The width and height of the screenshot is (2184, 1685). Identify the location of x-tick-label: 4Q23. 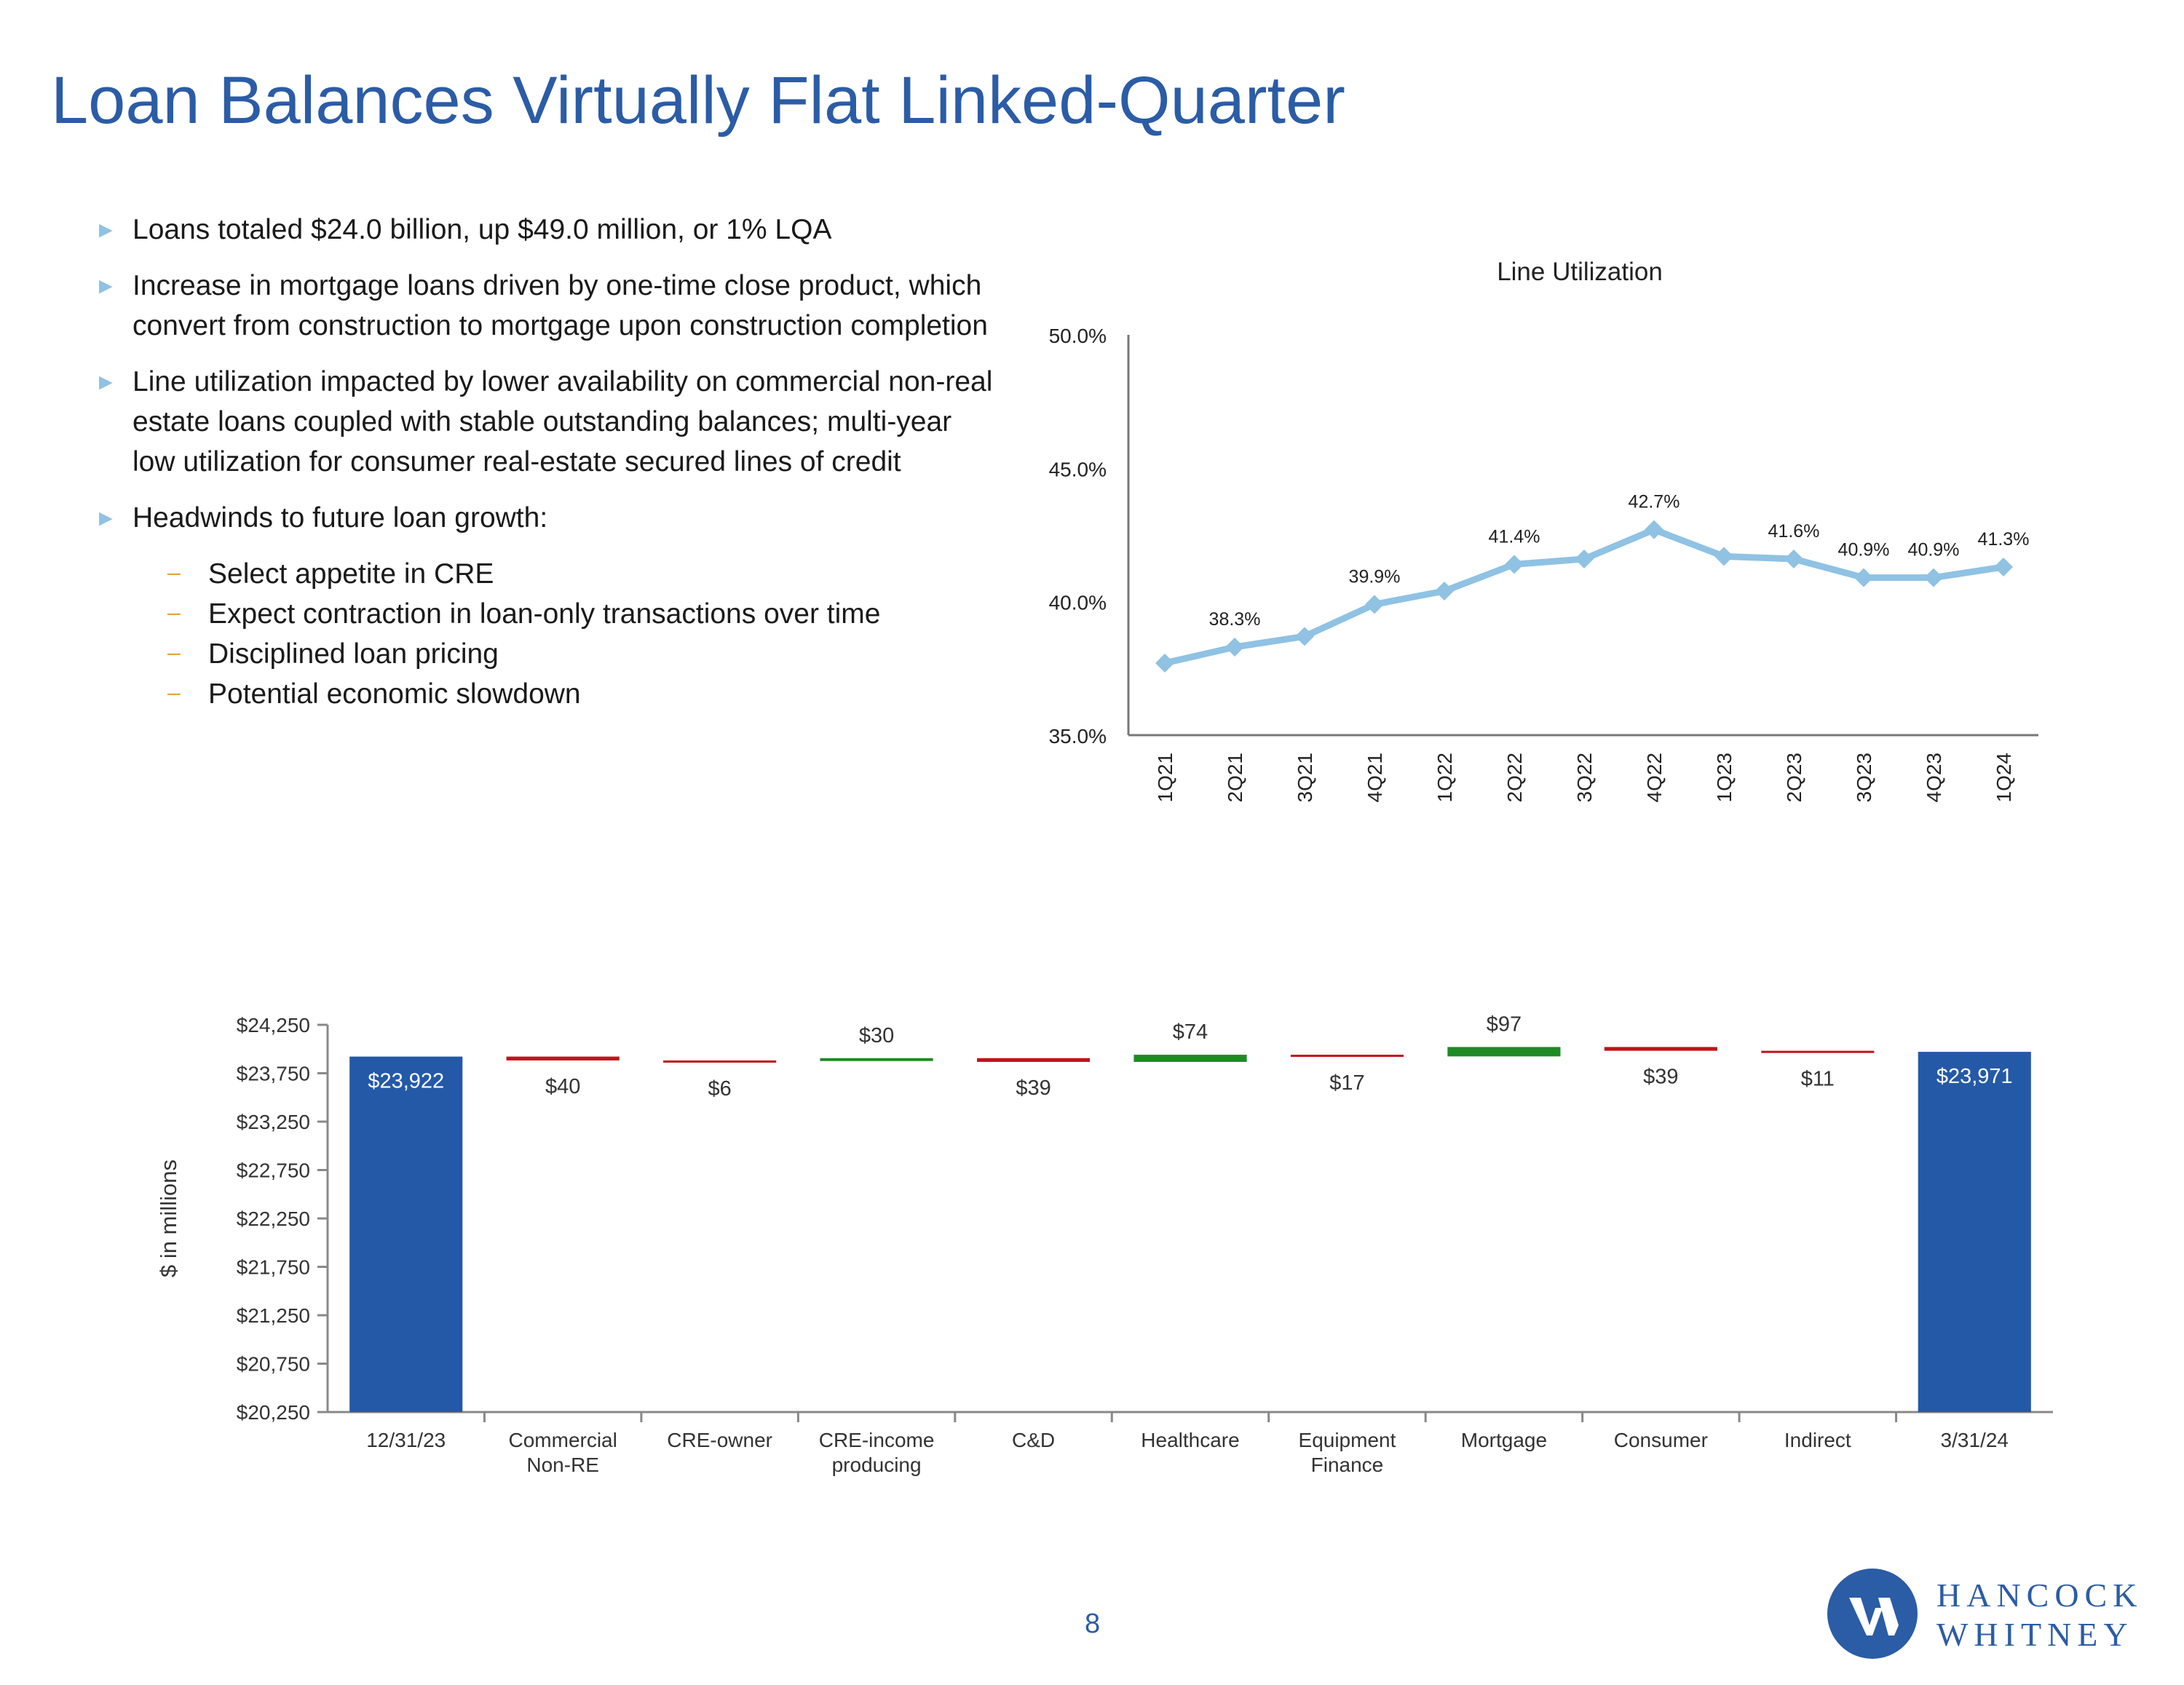
(1934, 778).